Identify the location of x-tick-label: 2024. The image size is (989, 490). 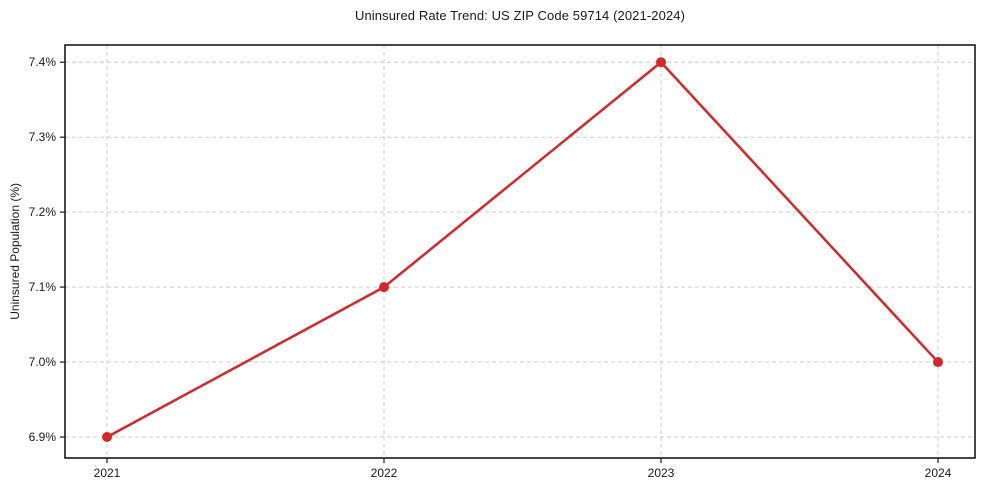
(938, 473).